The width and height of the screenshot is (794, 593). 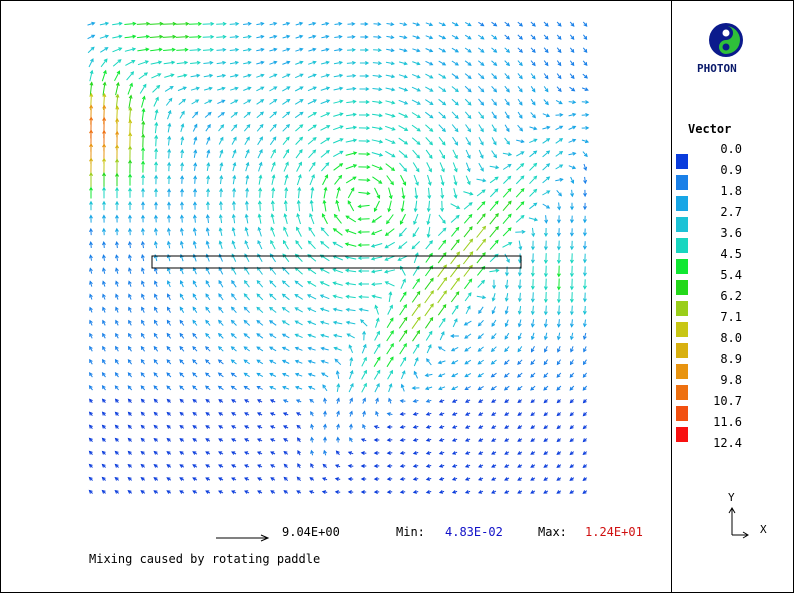 I want to click on legend-color-swatch, so click(x=682, y=413).